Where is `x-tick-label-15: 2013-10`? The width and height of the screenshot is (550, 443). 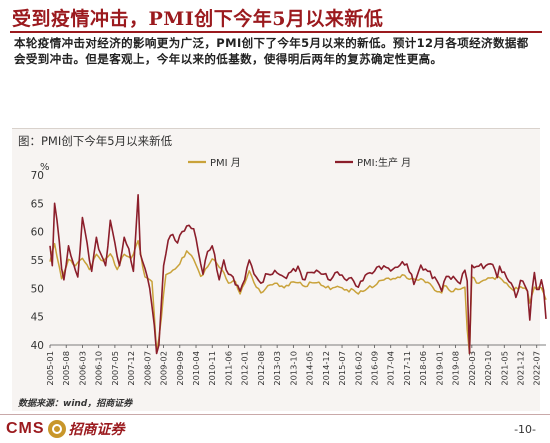
x-tick-label-15: 2013-10 is located at coordinates (293, 368).